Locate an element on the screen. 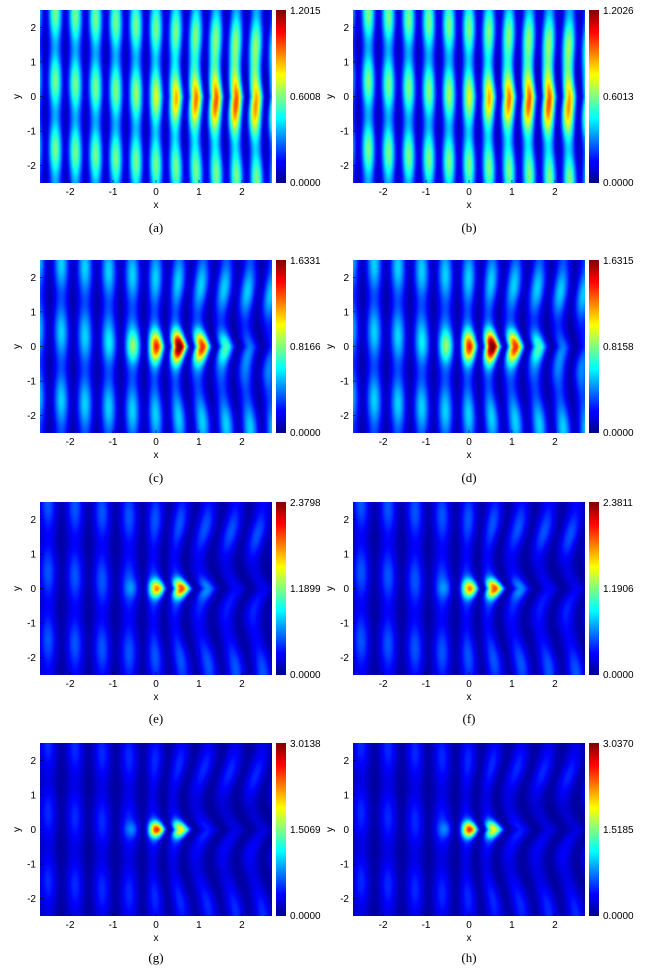 This screenshot has width=650, height=976. colorbar-mid-label: 0.8158 is located at coordinates (618, 347).